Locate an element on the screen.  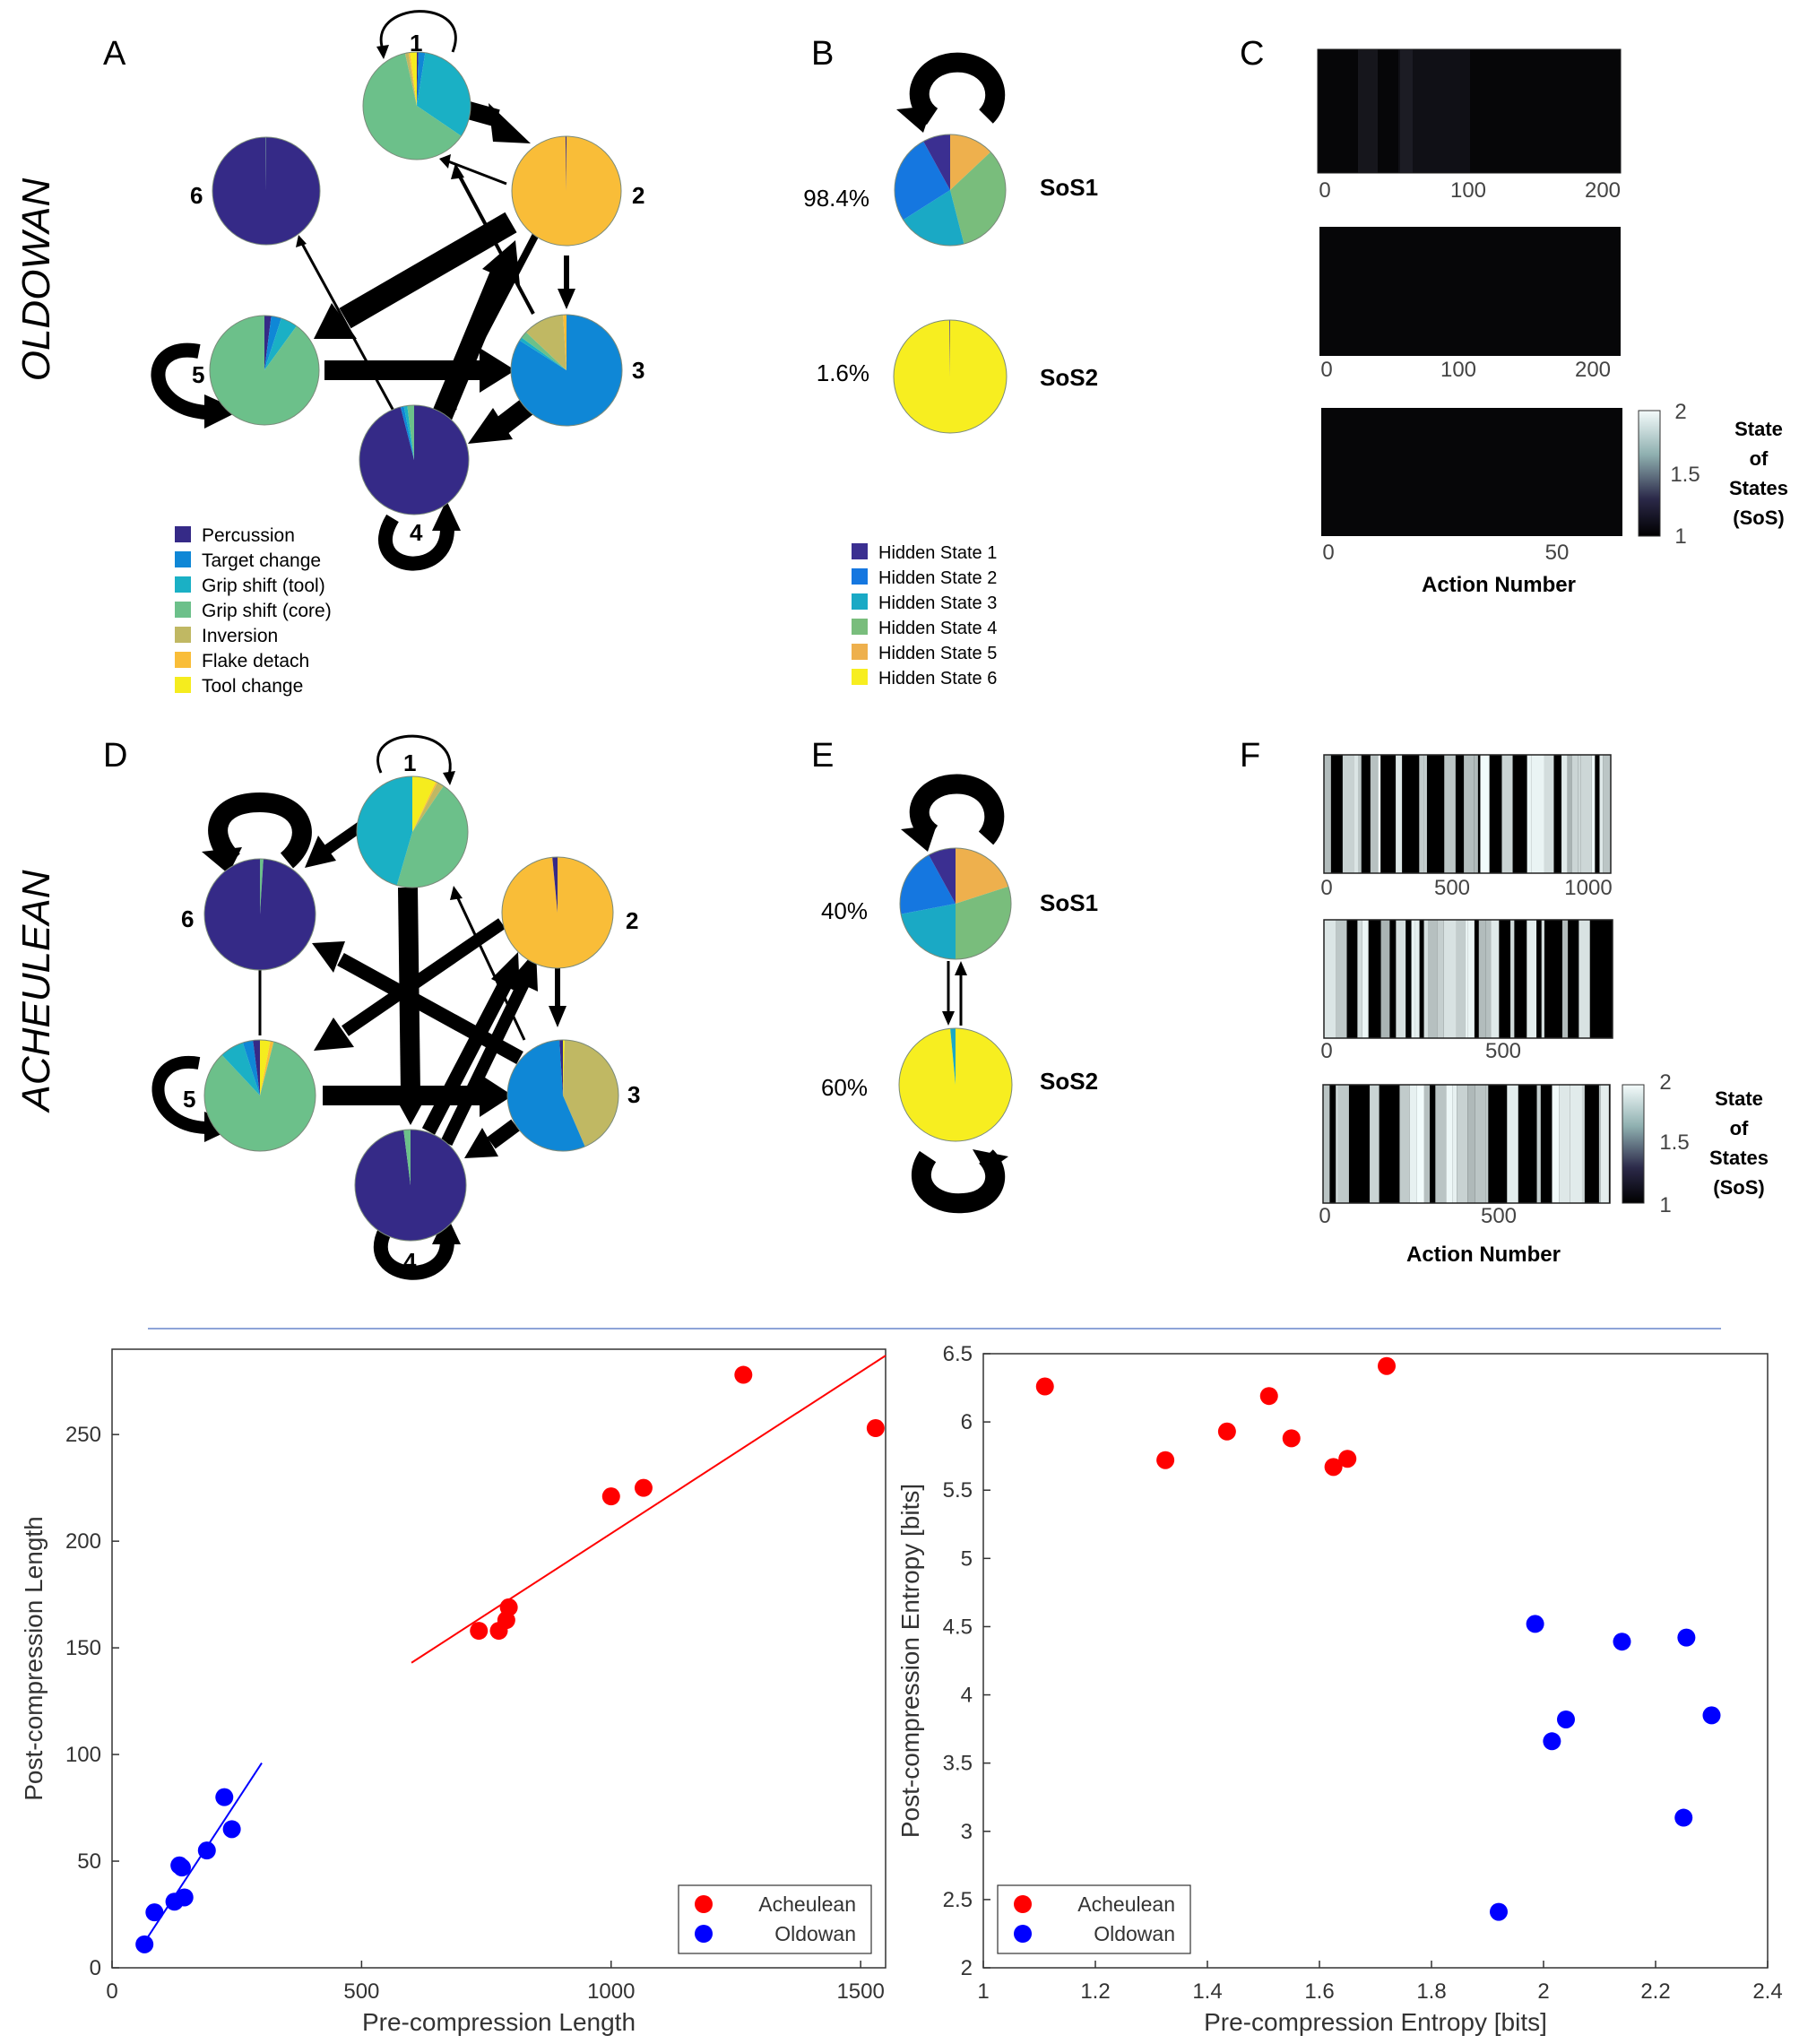
pie-slice-tool_change is located at coordinates (414, 79).